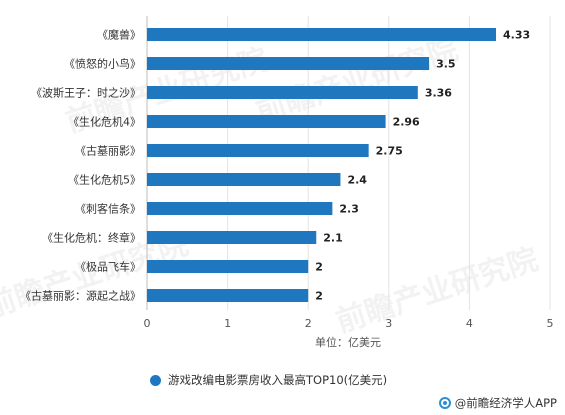 The width and height of the screenshot is (565, 415). Describe the element at coordinates (516, 35) in the screenshot. I see `data-label: 4.33` at that location.